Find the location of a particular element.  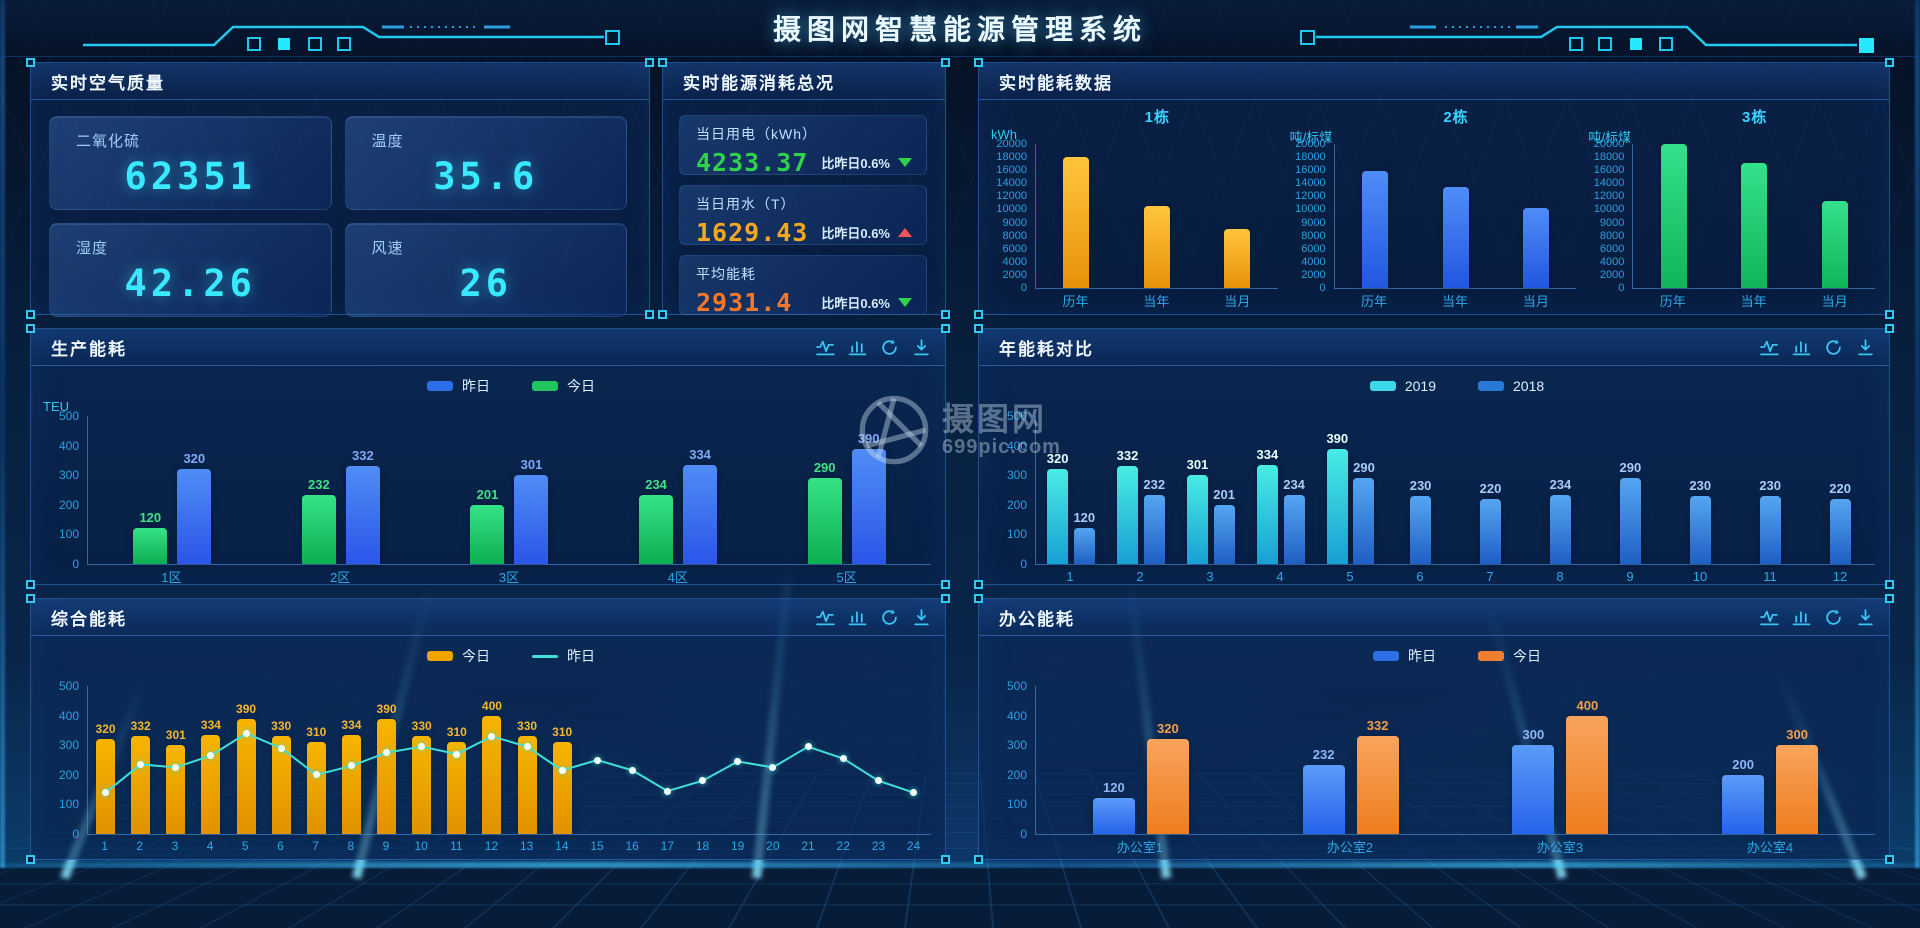

bar-column: 201 is located at coordinates (1224, 490).